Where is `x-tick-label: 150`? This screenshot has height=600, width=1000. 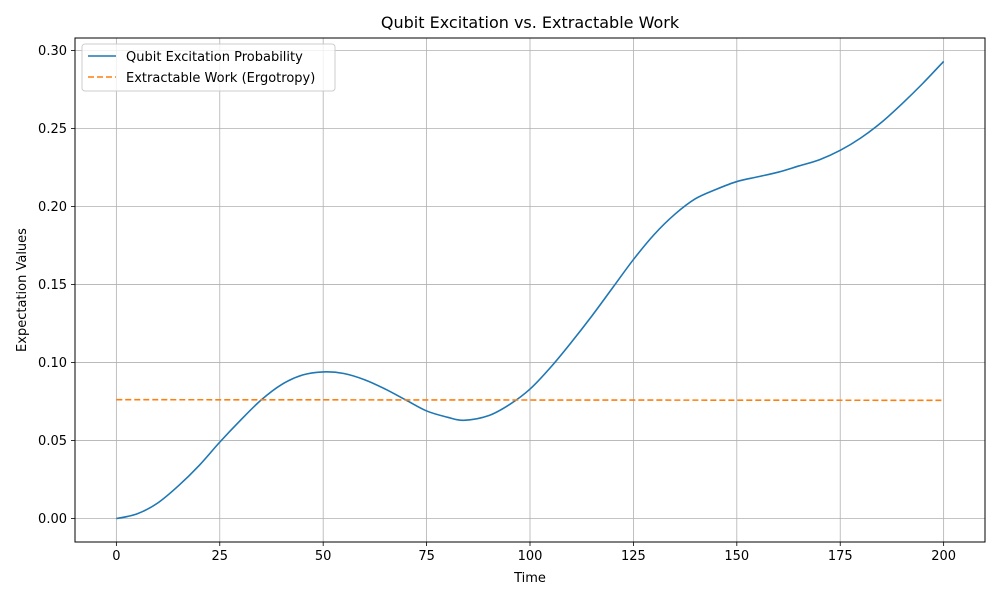
x-tick-label: 150 is located at coordinates (736, 556).